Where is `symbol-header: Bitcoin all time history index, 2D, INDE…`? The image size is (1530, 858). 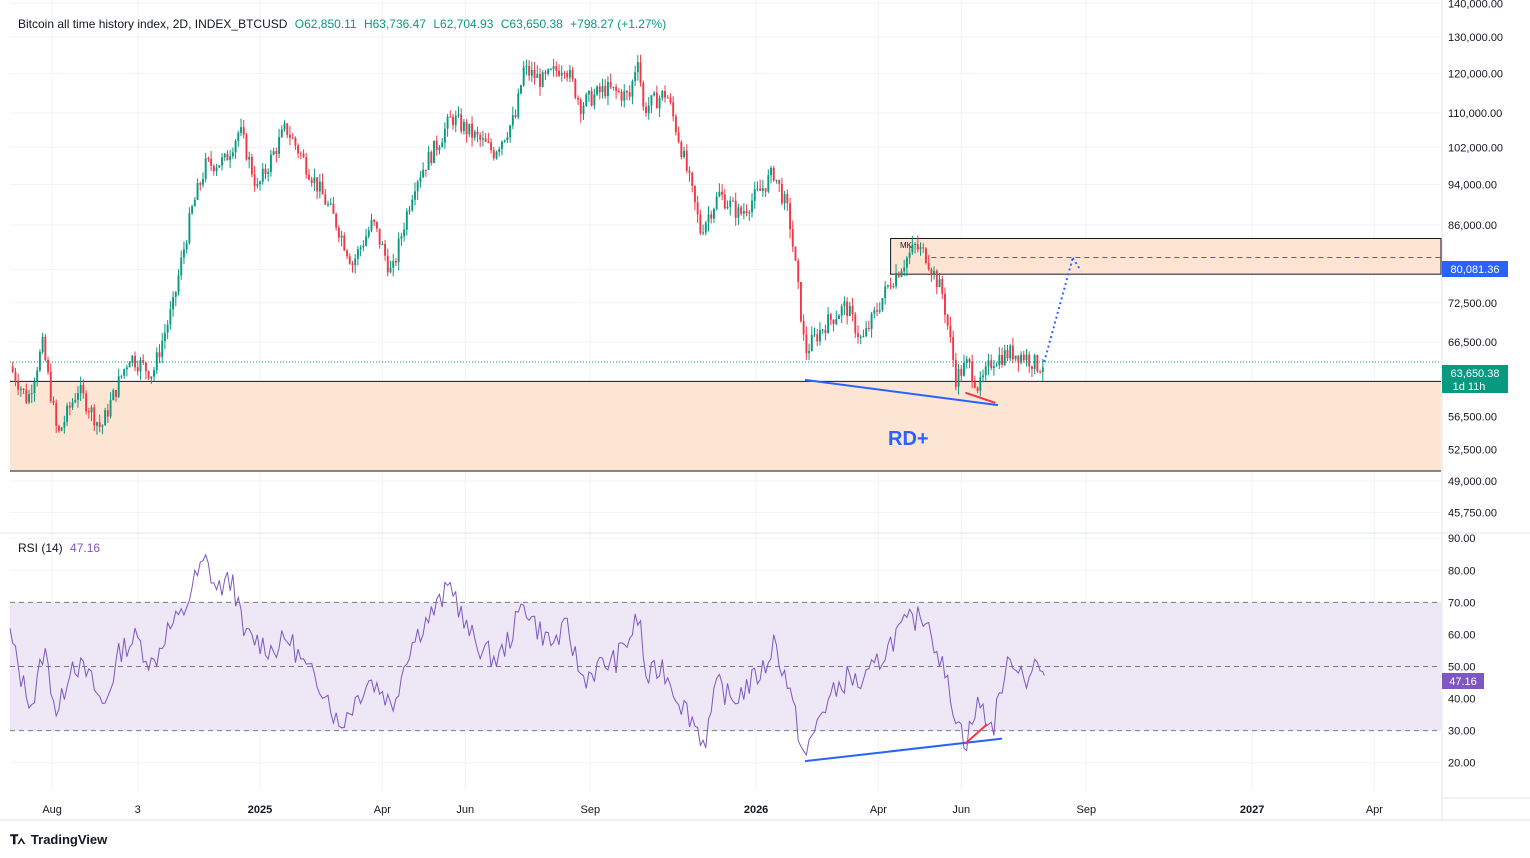
symbol-header: Bitcoin all time history index, 2D, INDE… is located at coordinates (344, 24).